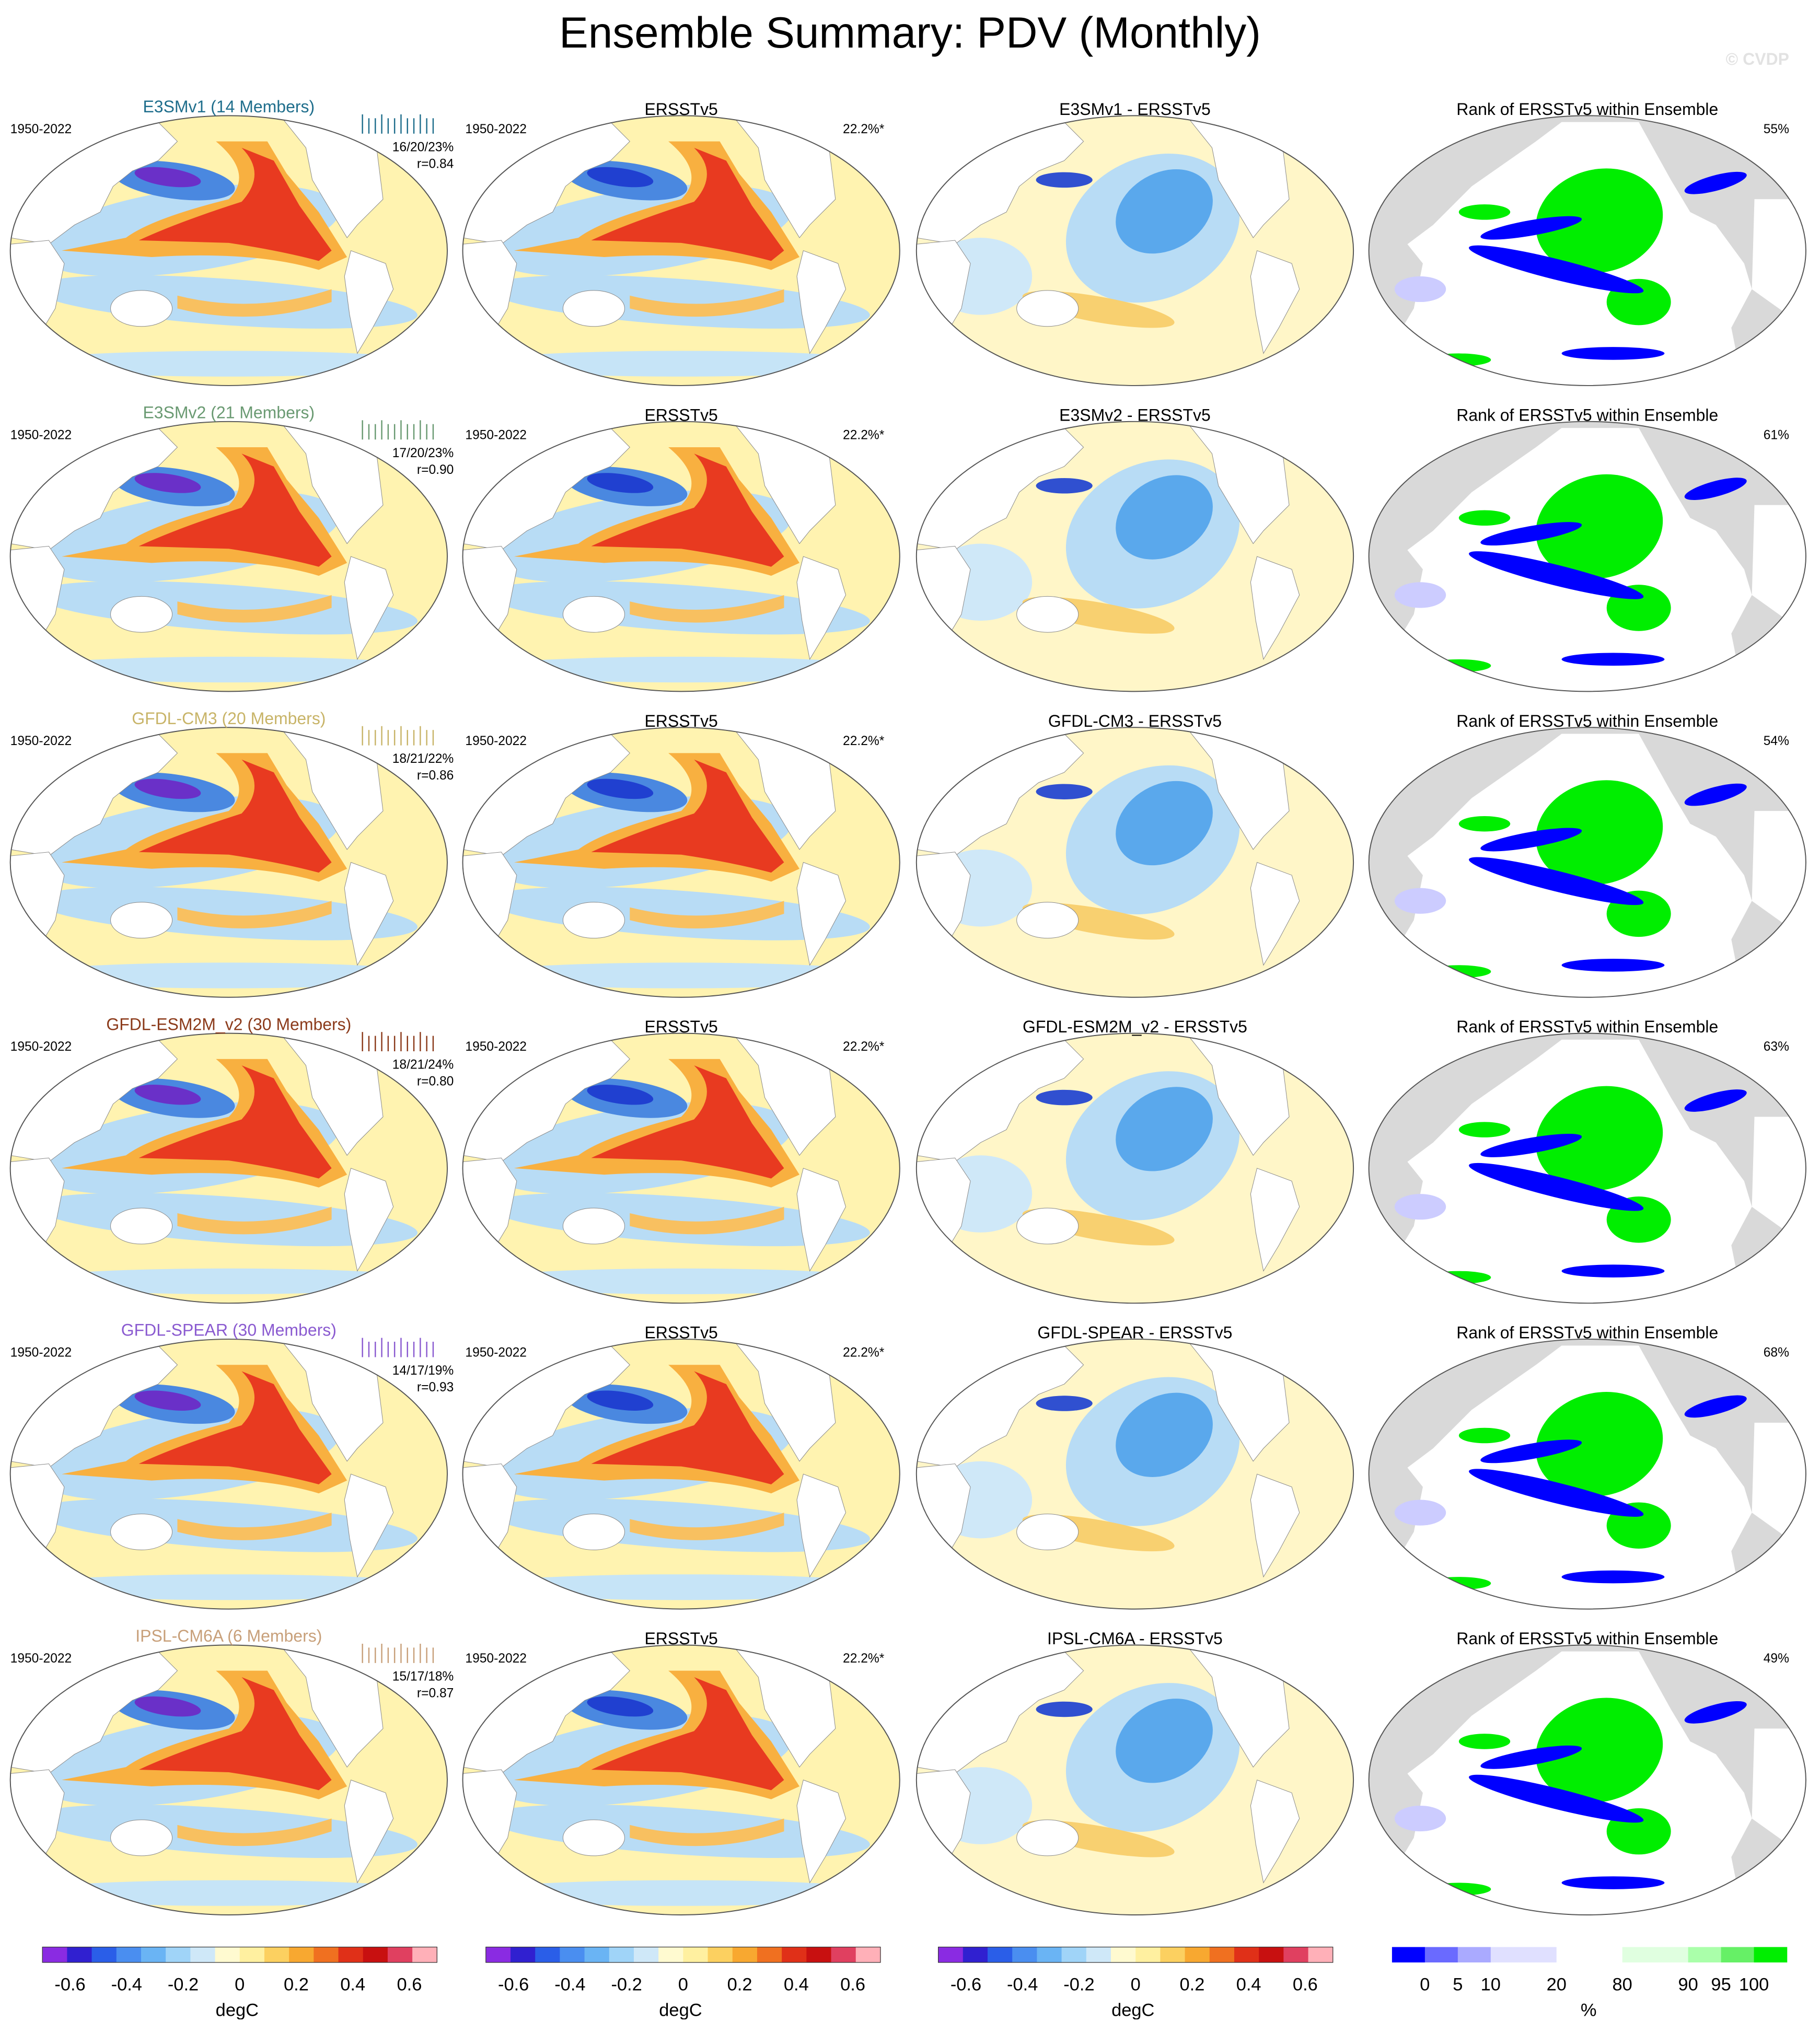 The image size is (1820, 2022). Describe the element at coordinates (423, 1065) in the screenshot. I see `model-stats: 18/21/24%` at that location.